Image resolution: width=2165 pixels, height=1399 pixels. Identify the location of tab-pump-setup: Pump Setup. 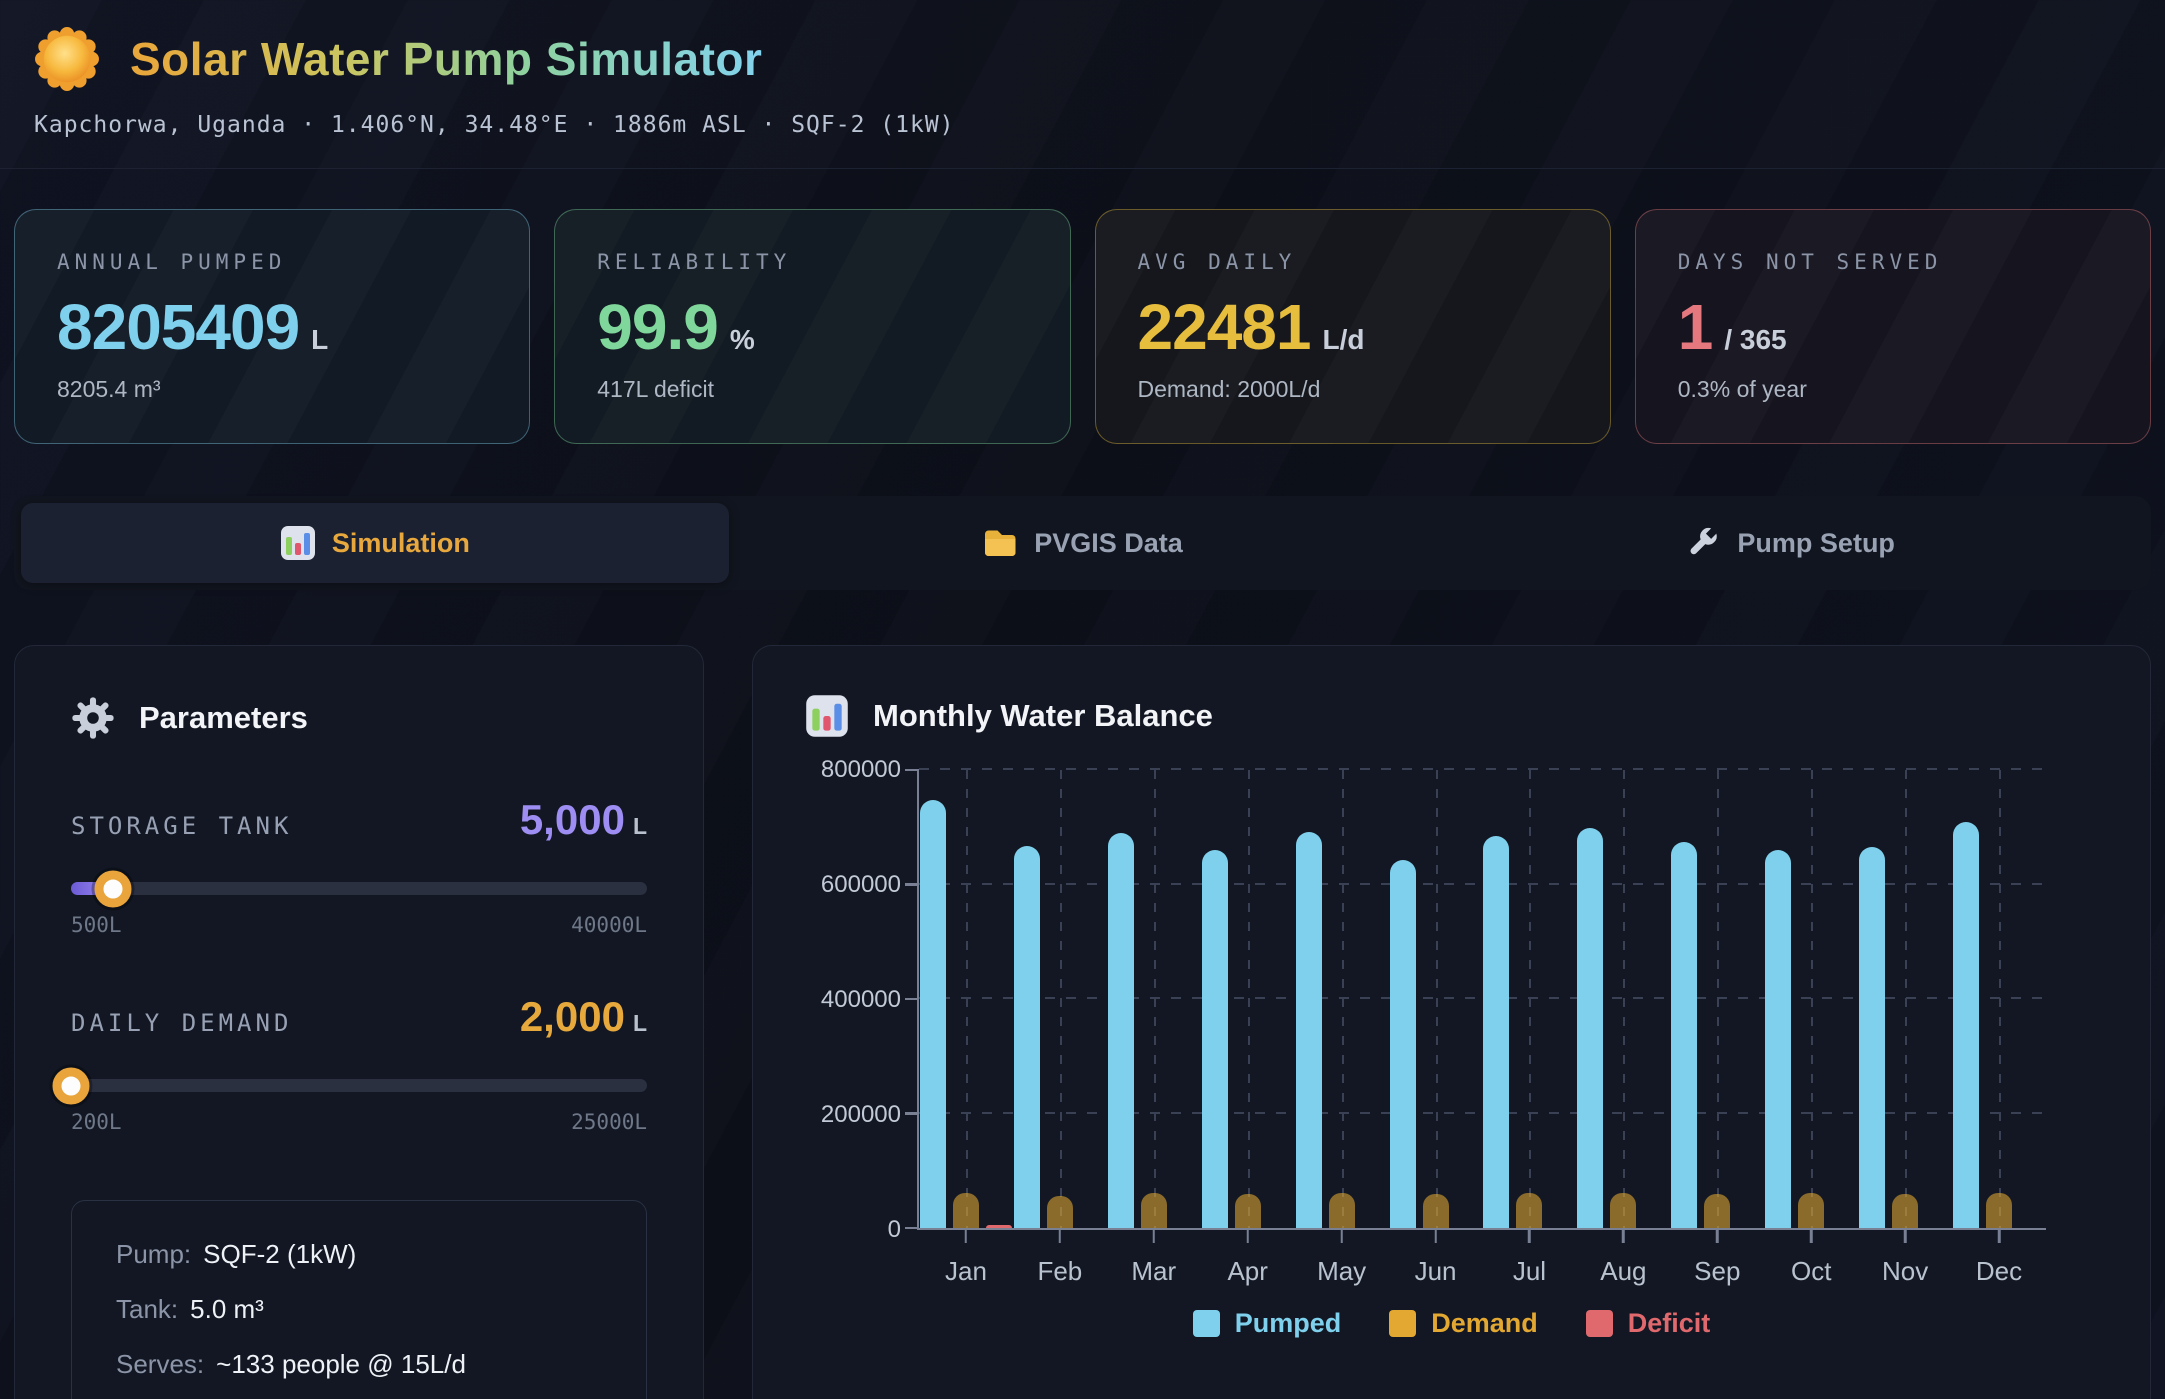
(1790, 543).